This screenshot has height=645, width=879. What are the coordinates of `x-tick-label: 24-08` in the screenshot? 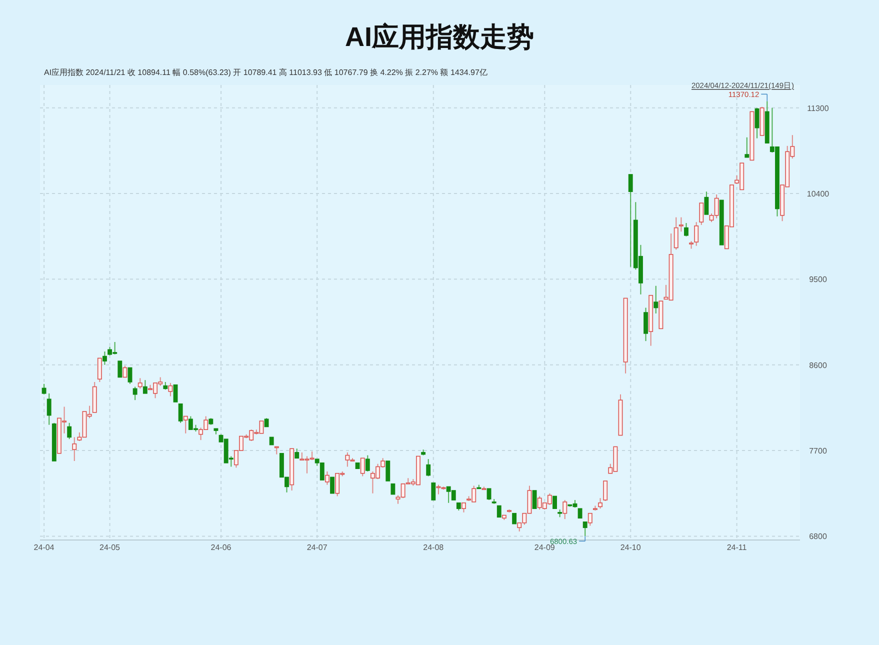 It's located at (433, 547).